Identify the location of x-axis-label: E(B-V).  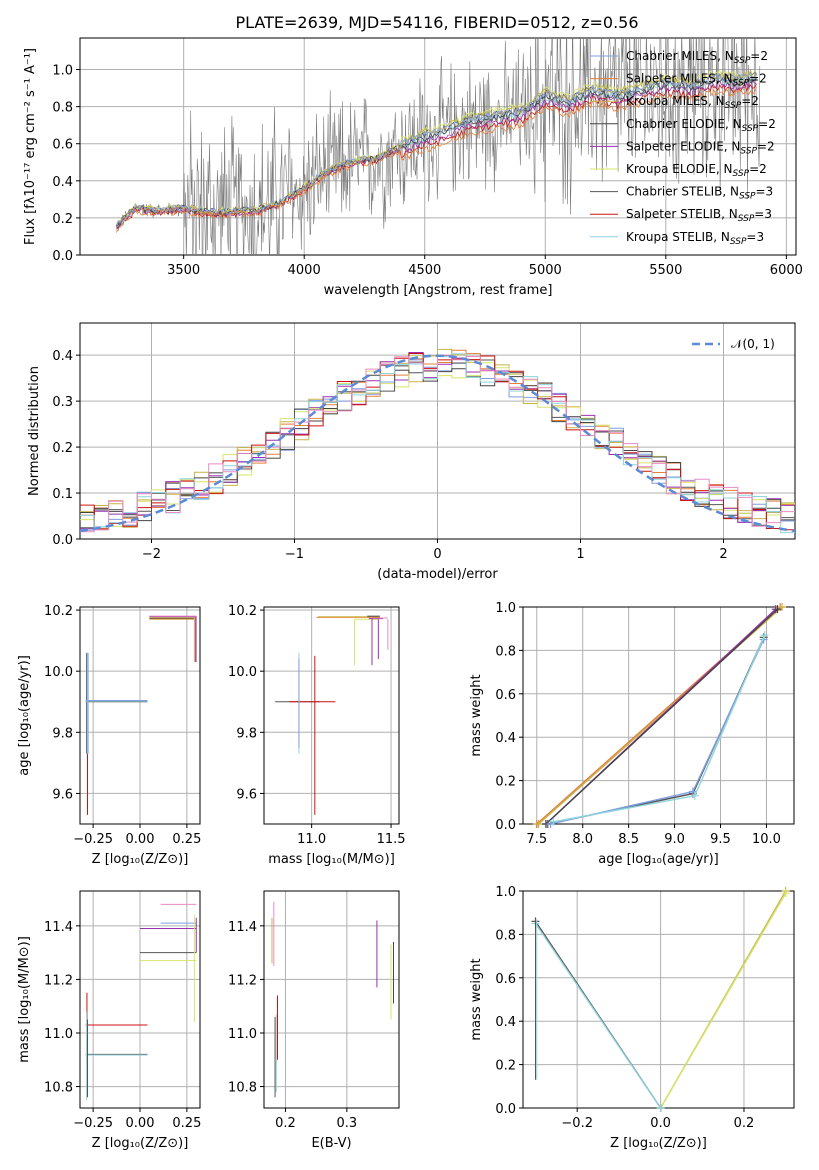
(331, 1143).